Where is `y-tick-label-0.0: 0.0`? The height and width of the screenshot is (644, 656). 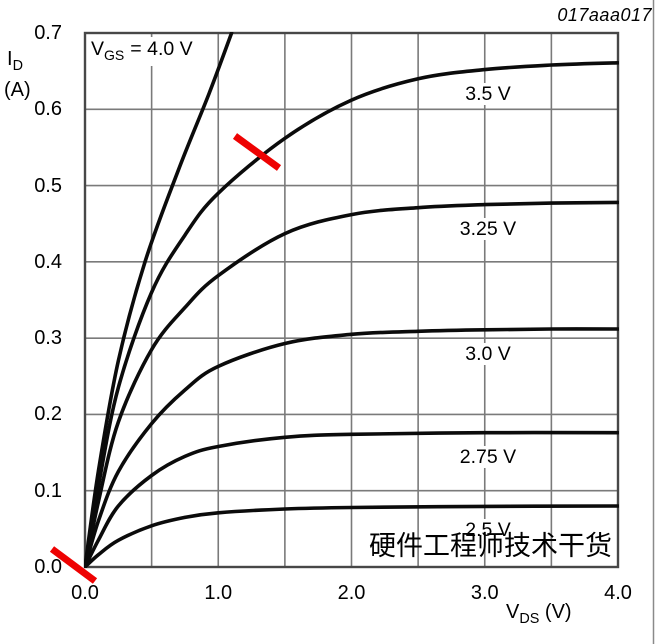
y-tick-label-0.0: 0.0 is located at coordinates (48, 567).